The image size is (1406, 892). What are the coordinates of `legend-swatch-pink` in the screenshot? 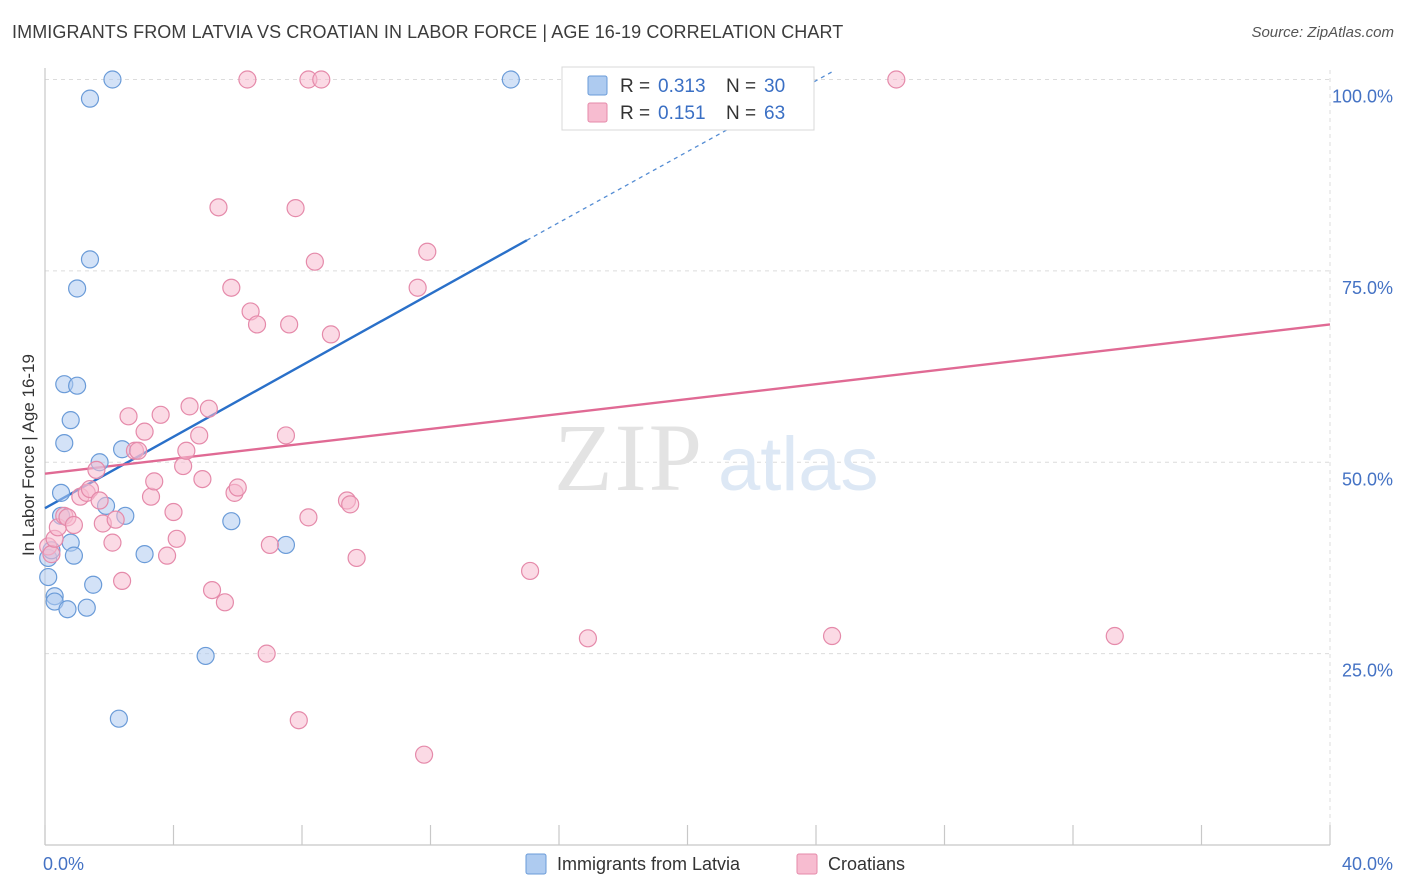 It's located at (597, 112).